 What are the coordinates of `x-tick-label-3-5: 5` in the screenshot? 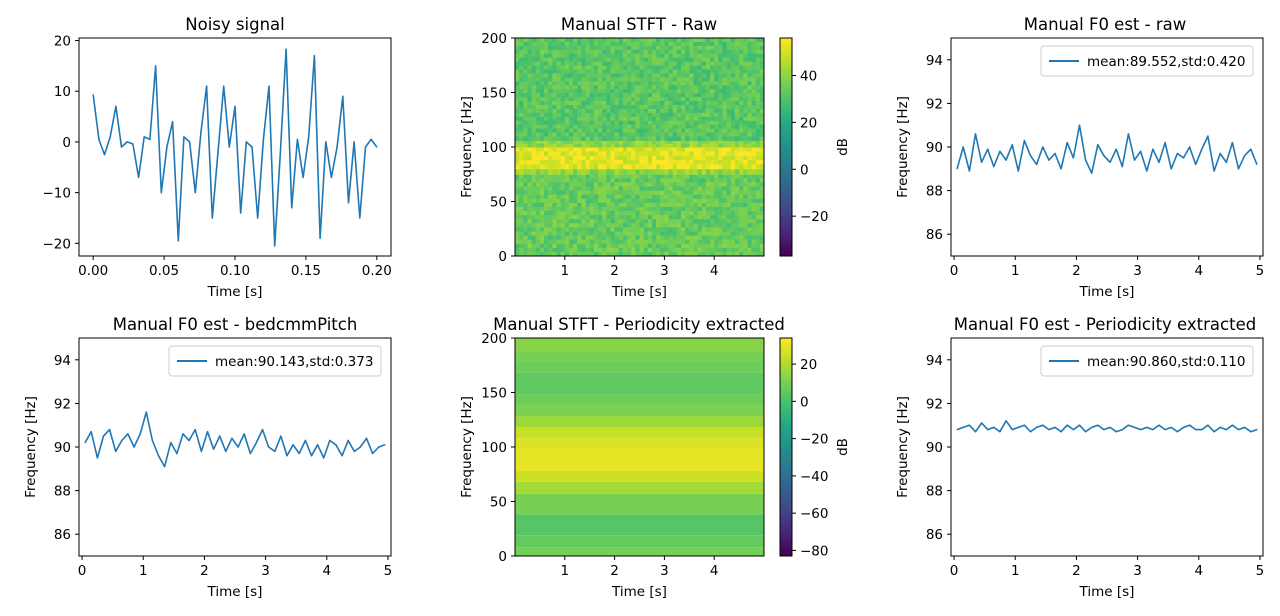 It's located at (388, 571).